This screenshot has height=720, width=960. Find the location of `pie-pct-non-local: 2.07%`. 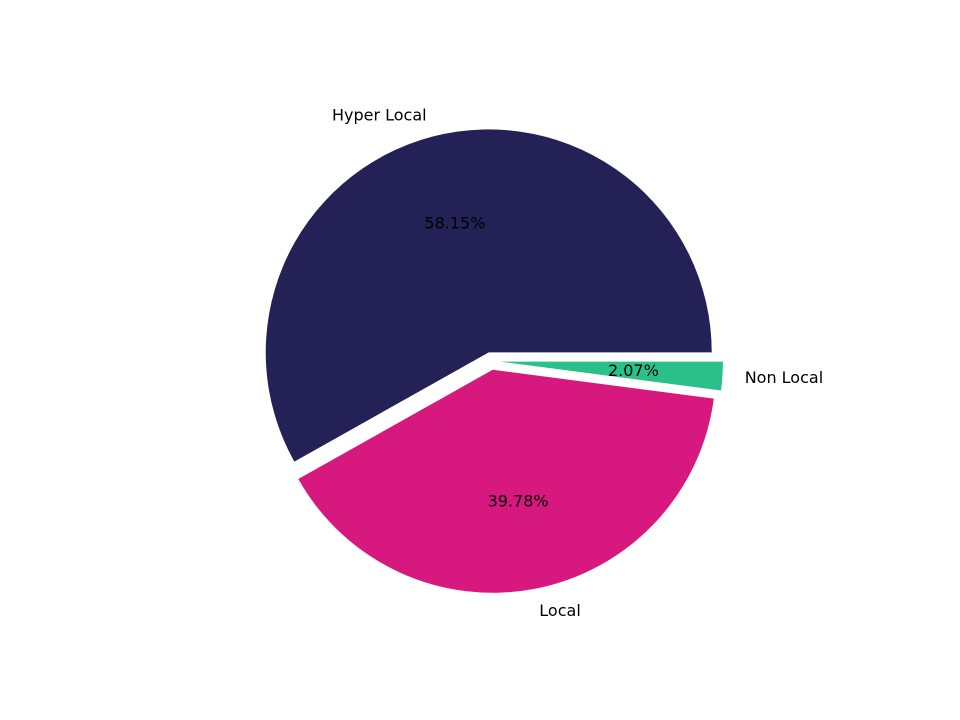

pie-pct-non-local: 2.07% is located at coordinates (633, 370).